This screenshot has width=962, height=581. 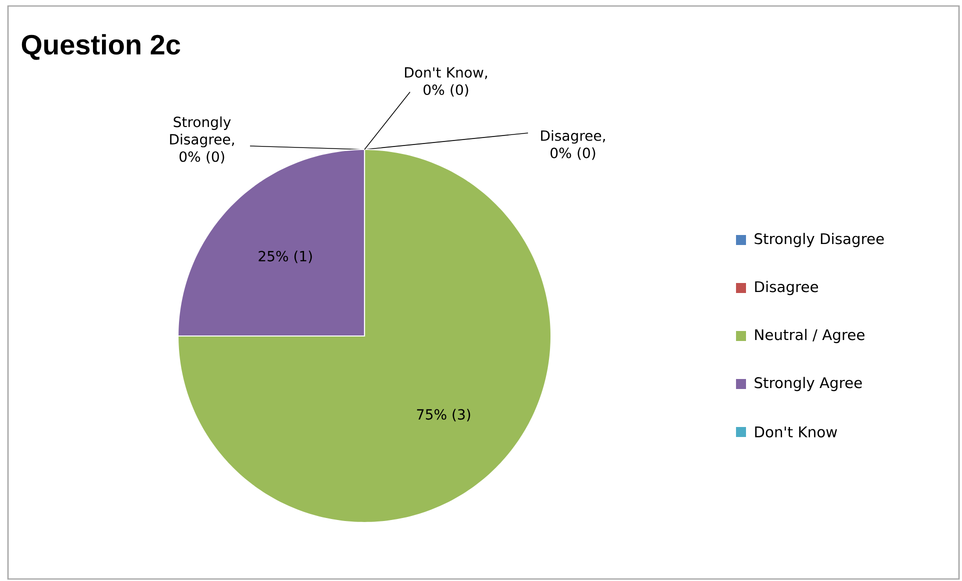 What do you see at coordinates (202, 140) in the screenshot?
I see `text: Strongly Disagree, 0% (0)` at bounding box center [202, 140].